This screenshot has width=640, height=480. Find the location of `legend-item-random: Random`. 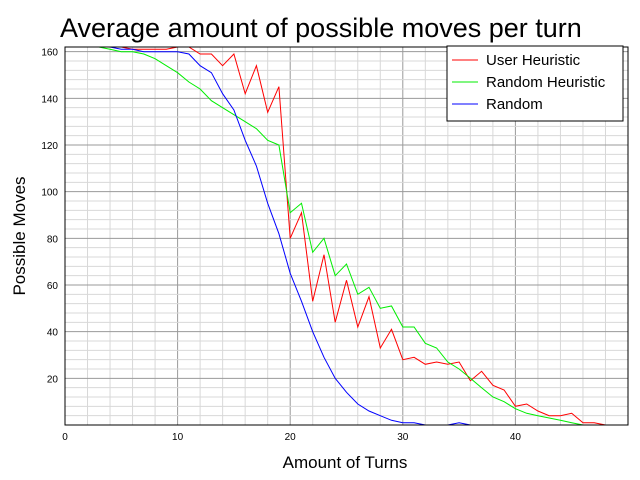

legend-item-random: Random is located at coordinates (497, 104).